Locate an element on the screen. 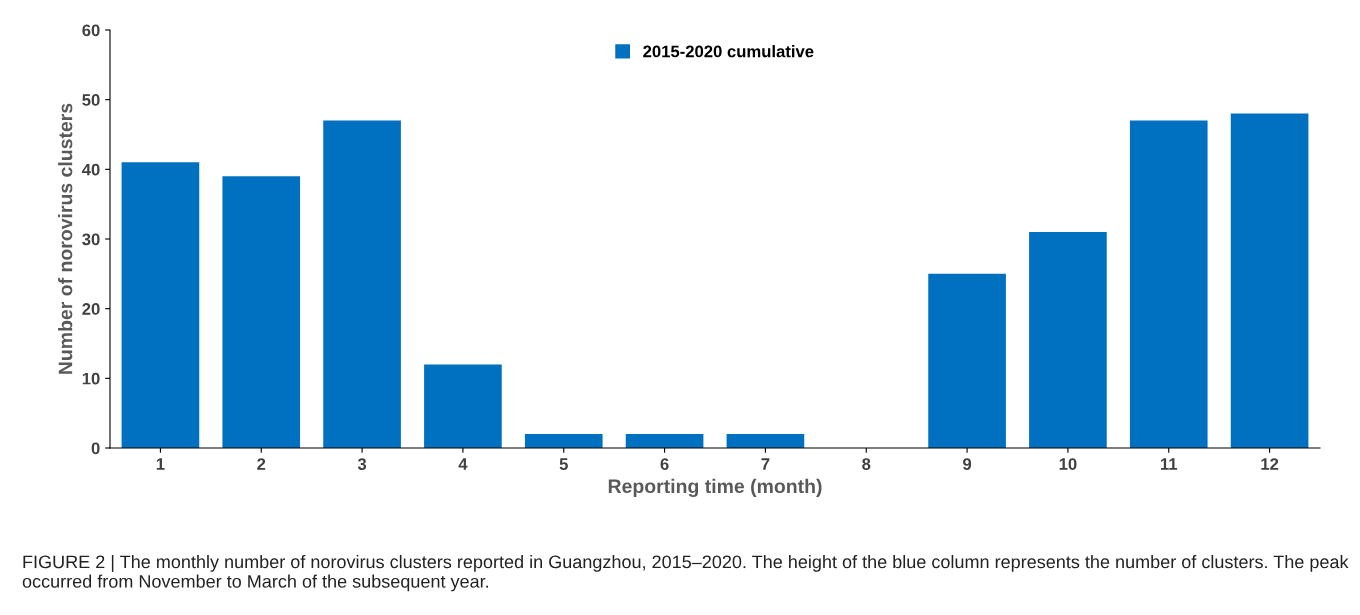  x-axis-title: Reporting time (month) is located at coordinates (715, 488).